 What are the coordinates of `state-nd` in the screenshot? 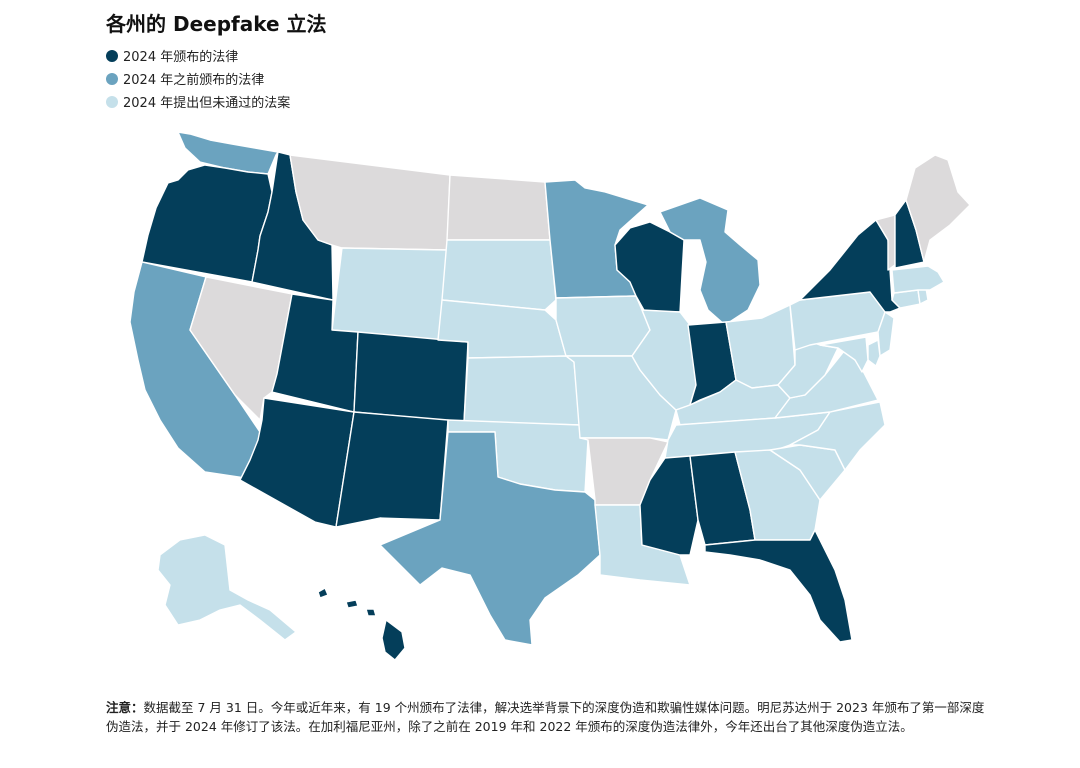 It's located at (498, 207).